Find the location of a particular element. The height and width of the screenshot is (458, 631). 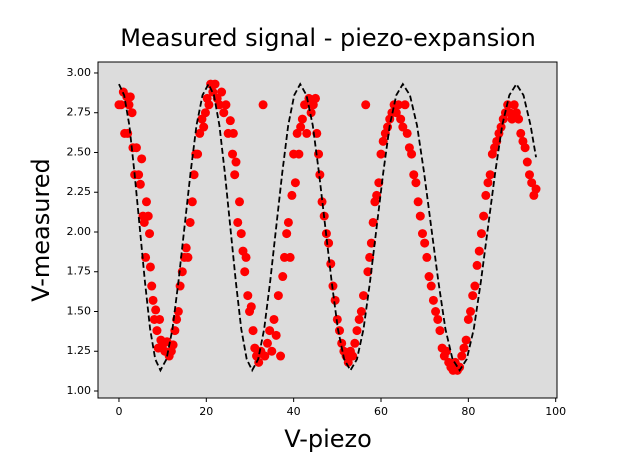

chart-title: Measured signal - piezo-expansion is located at coordinates (328, 38).